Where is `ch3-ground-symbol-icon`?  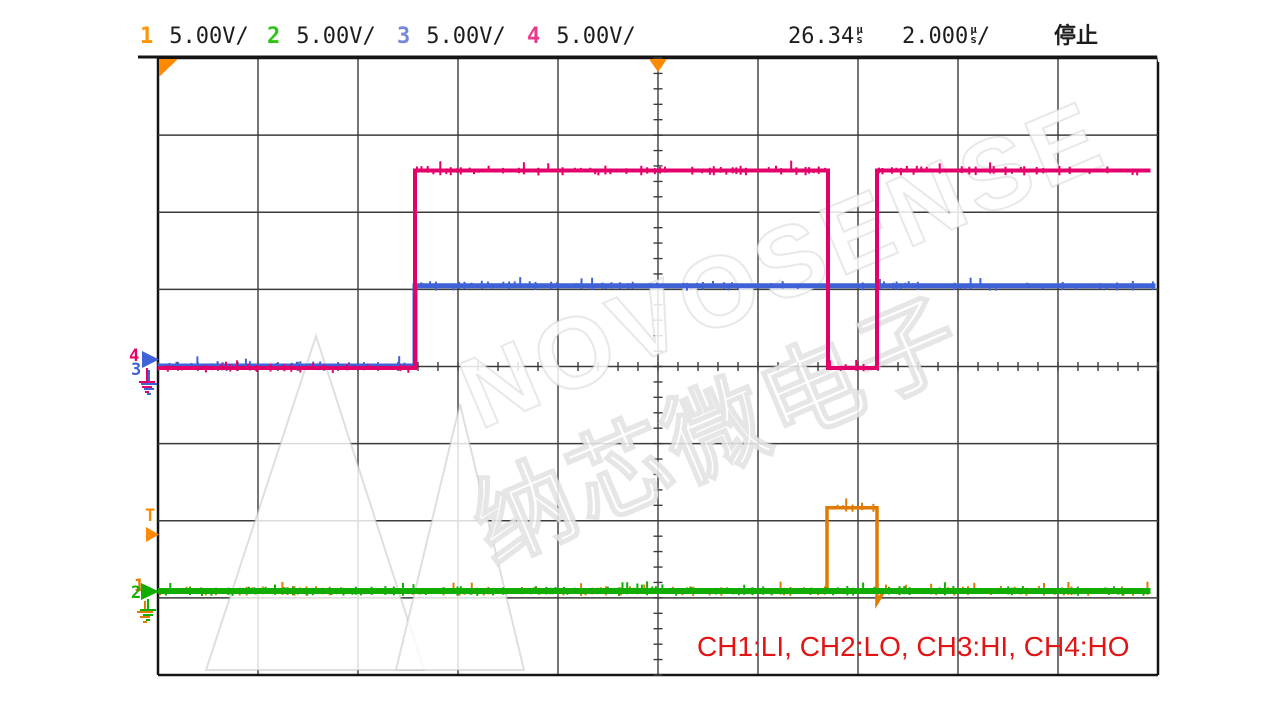 ch3-ground-symbol-icon is located at coordinates (149, 382).